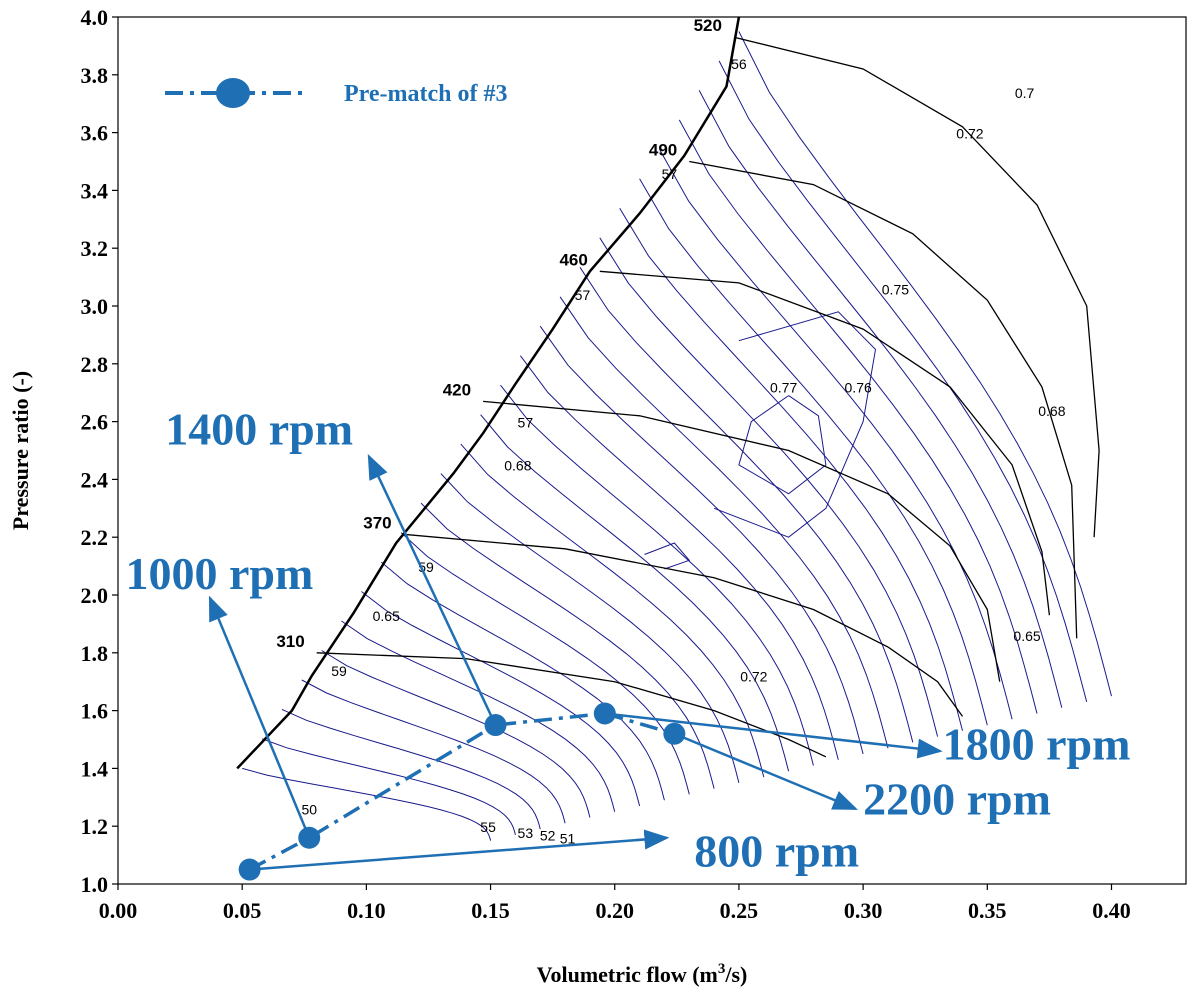  I want to click on efficiency-label: 50, so click(309, 810).